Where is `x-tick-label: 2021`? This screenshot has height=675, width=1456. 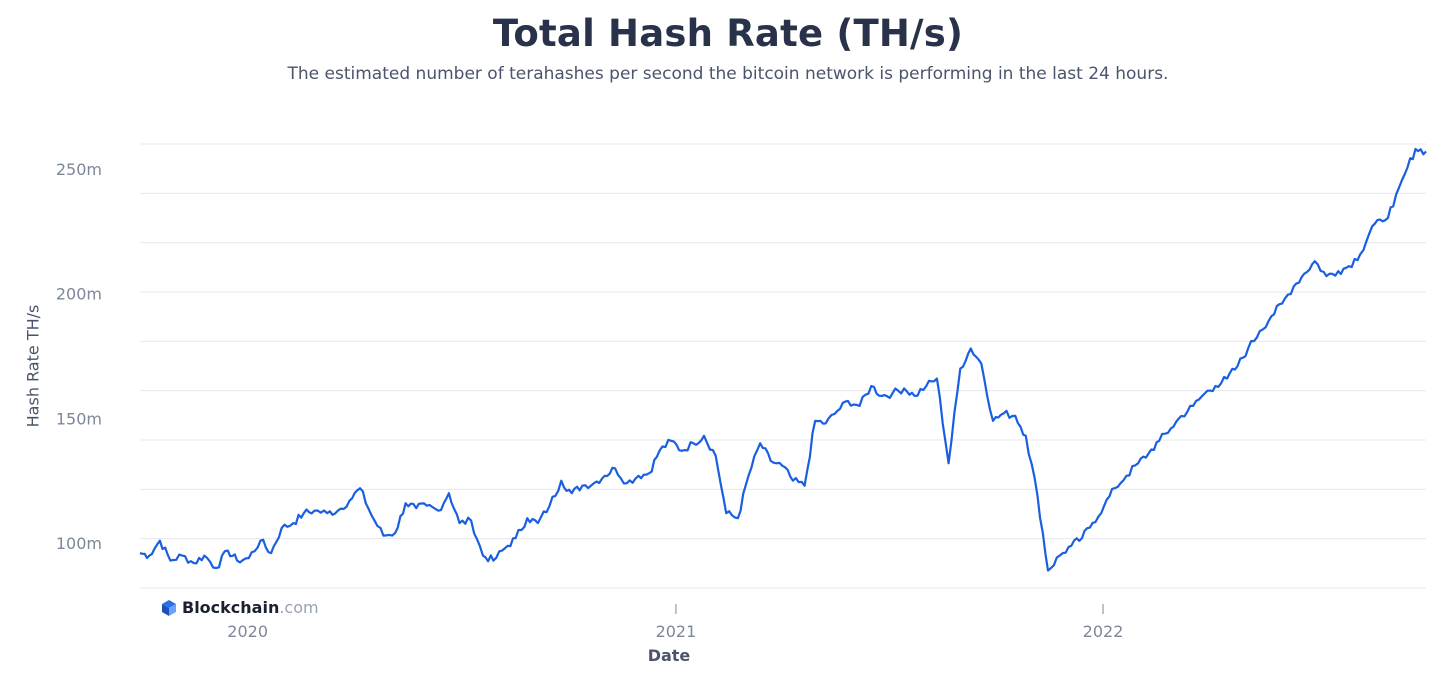 x-tick-label: 2021 is located at coordinates (676, 631).